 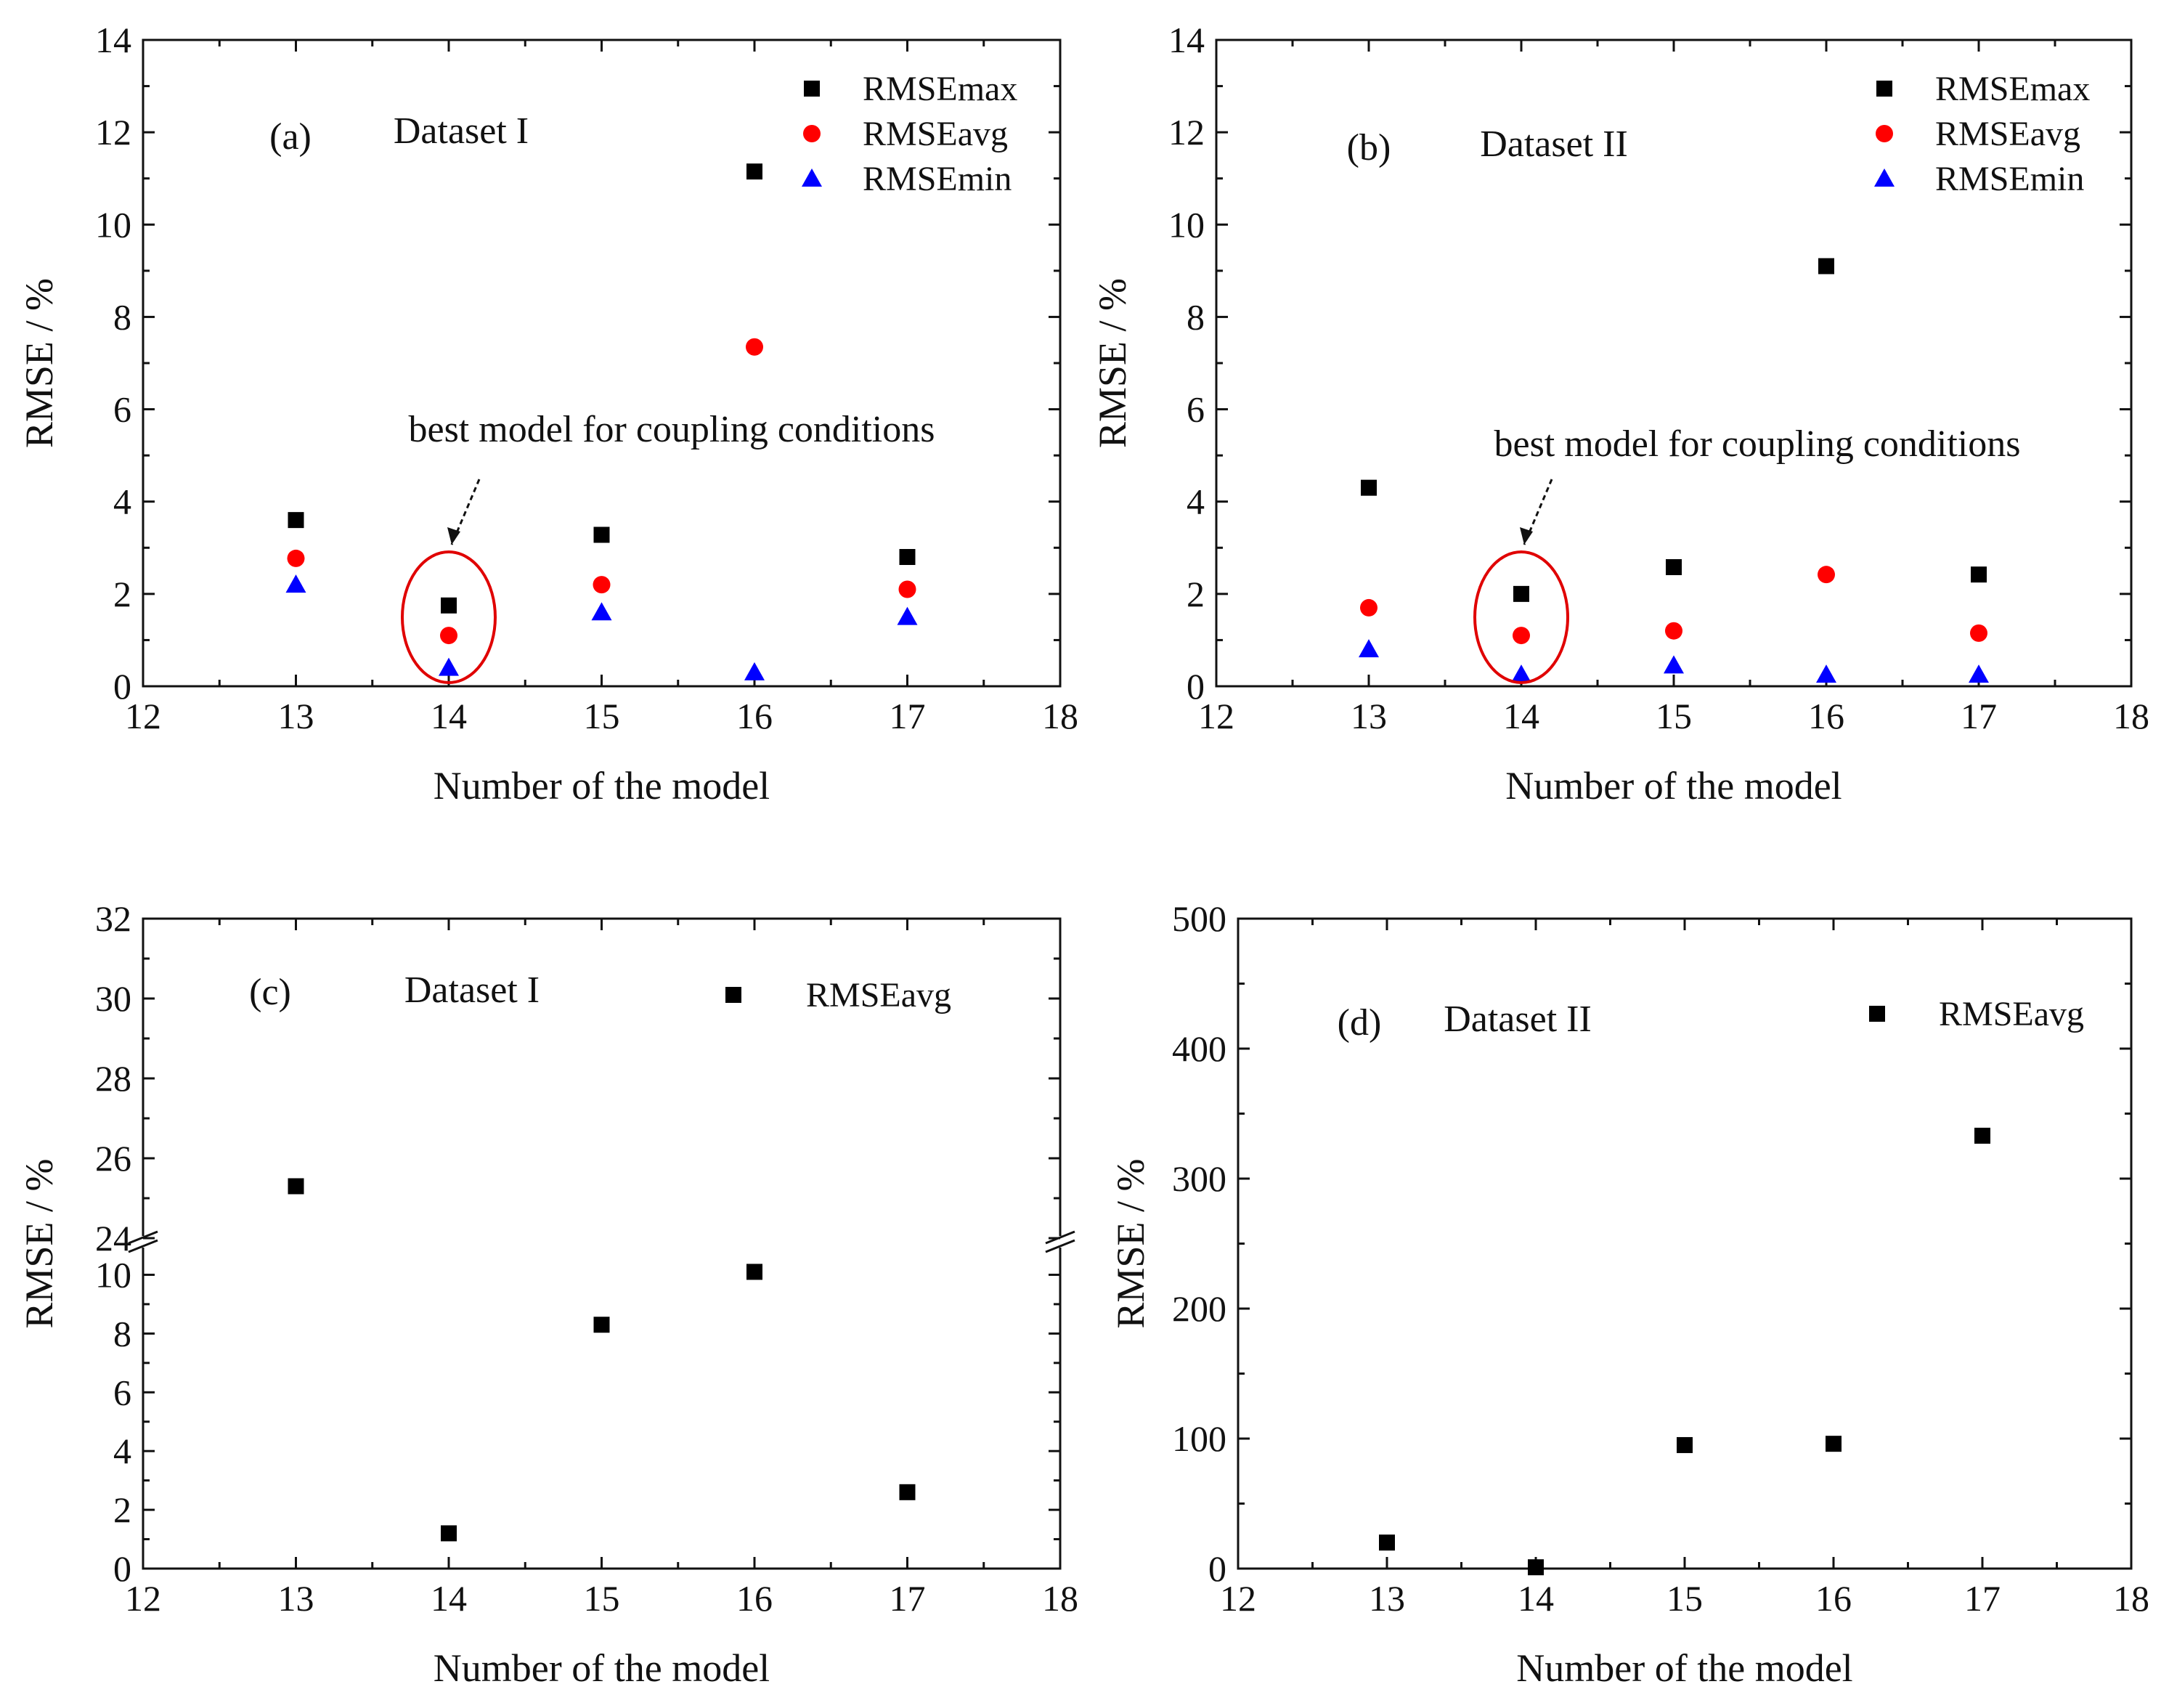 I want to click on legend-marker-rmsemax, so click(x=1884, y=89).